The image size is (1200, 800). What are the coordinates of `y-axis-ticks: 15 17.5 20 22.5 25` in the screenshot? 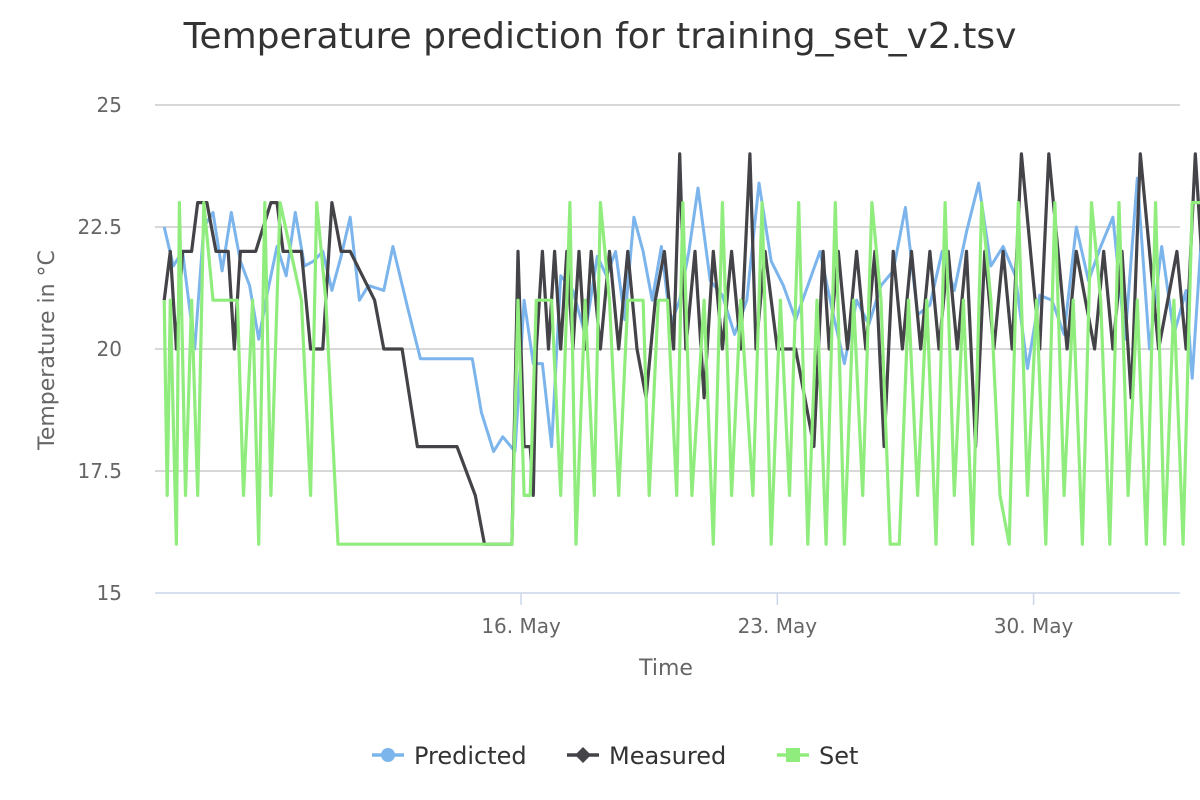 It's located at (99, 349).